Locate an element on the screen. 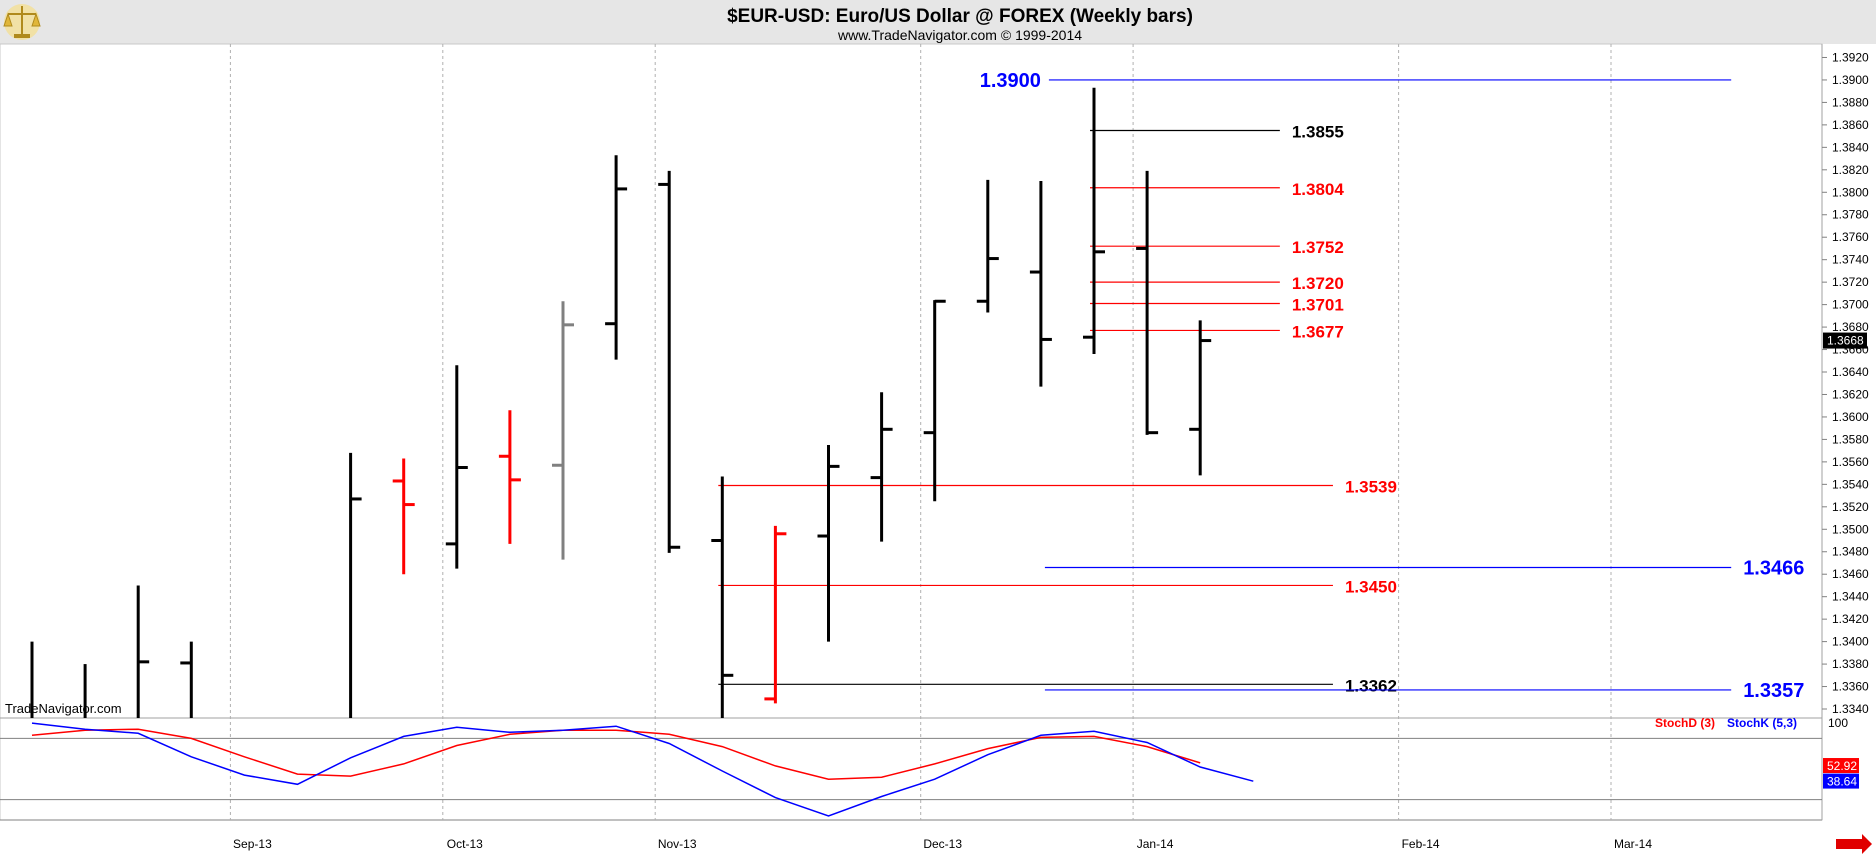  chart-subtitle: www.TradeNavigator.com © 1999-2014 is located at coordinates (959, 35).